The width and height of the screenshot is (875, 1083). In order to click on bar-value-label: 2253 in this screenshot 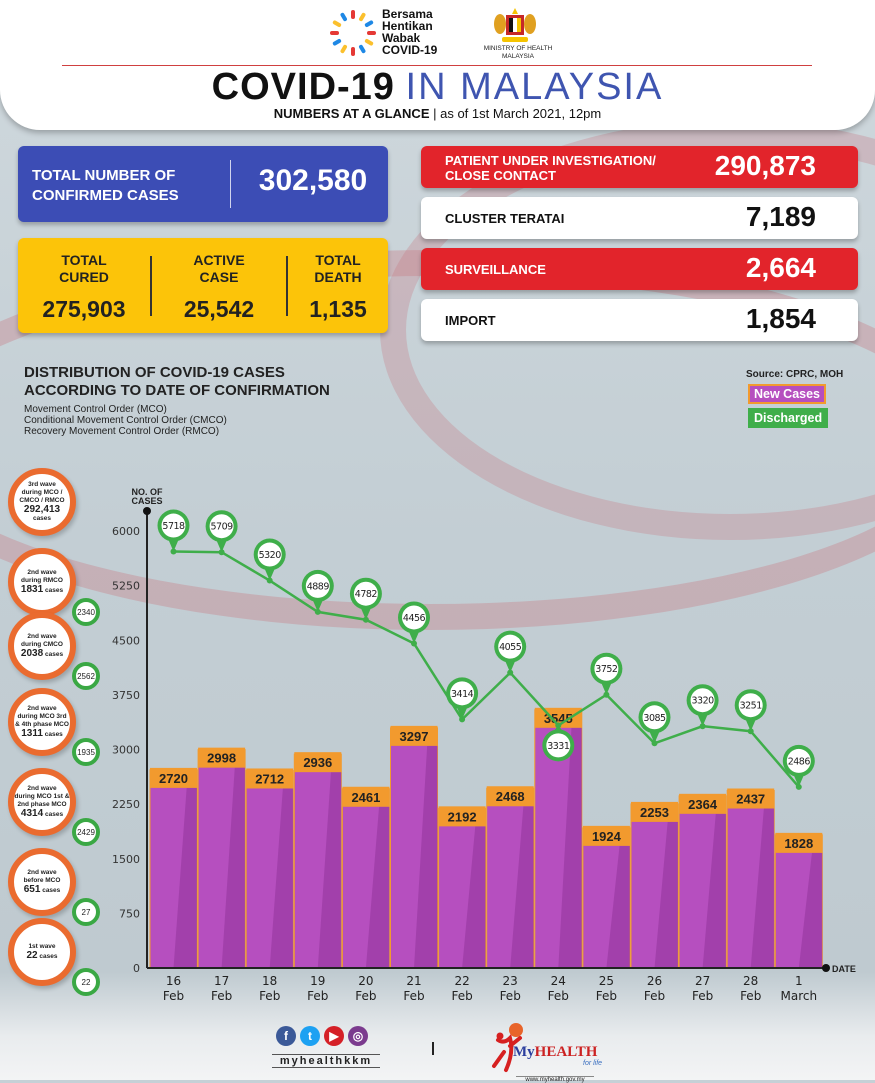, I will do `click(654, 812)`.